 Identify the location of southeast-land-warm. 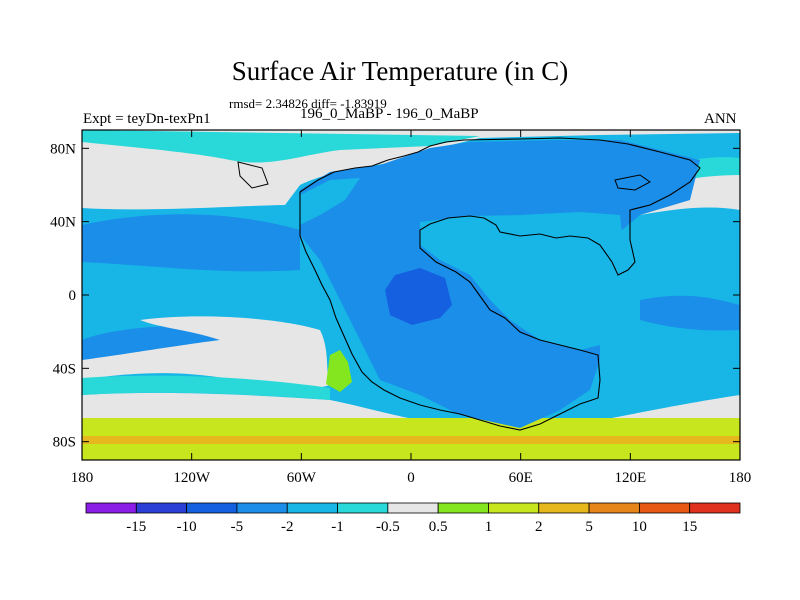
(339, 371).